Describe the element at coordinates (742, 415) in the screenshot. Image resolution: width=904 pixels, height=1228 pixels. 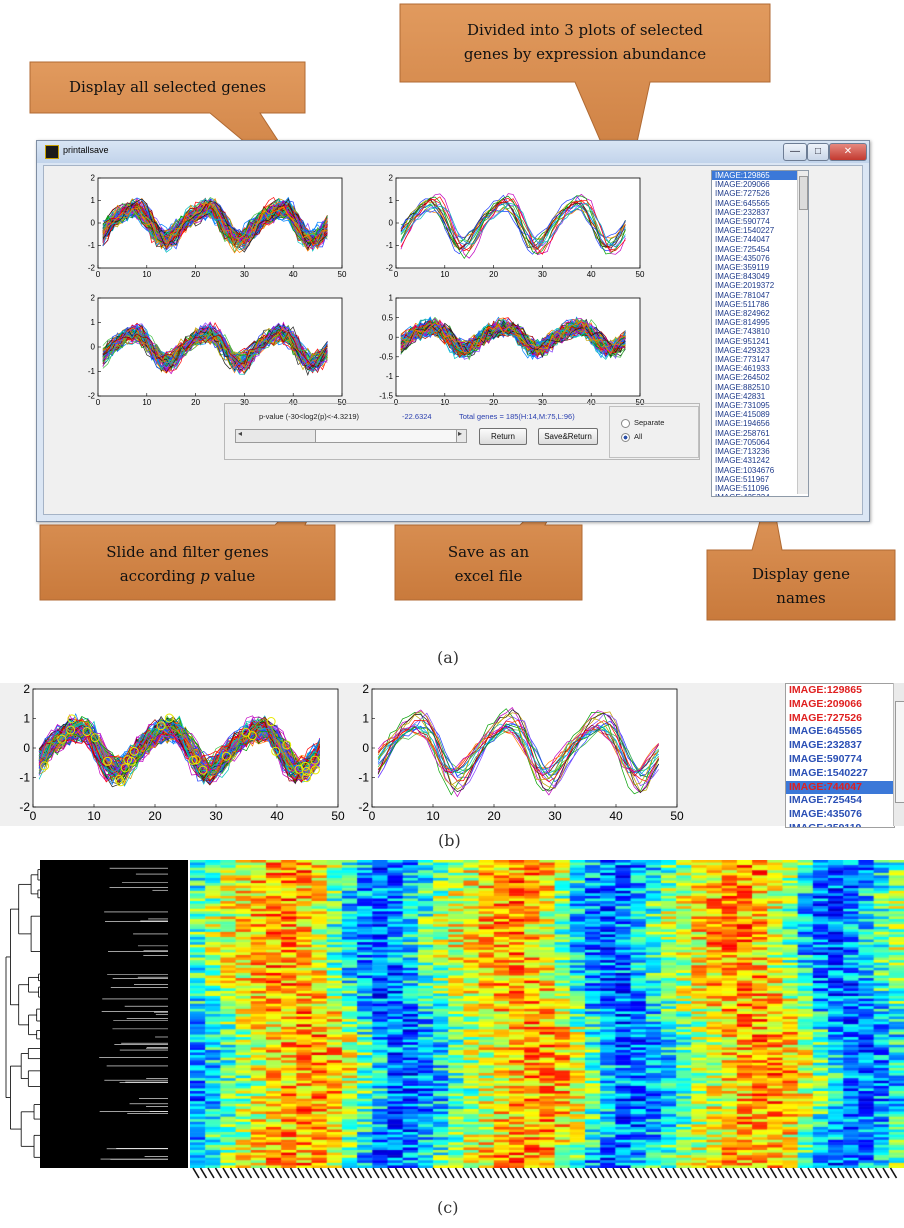
I see `gene-list-item: IMAGE:415089` at that location.